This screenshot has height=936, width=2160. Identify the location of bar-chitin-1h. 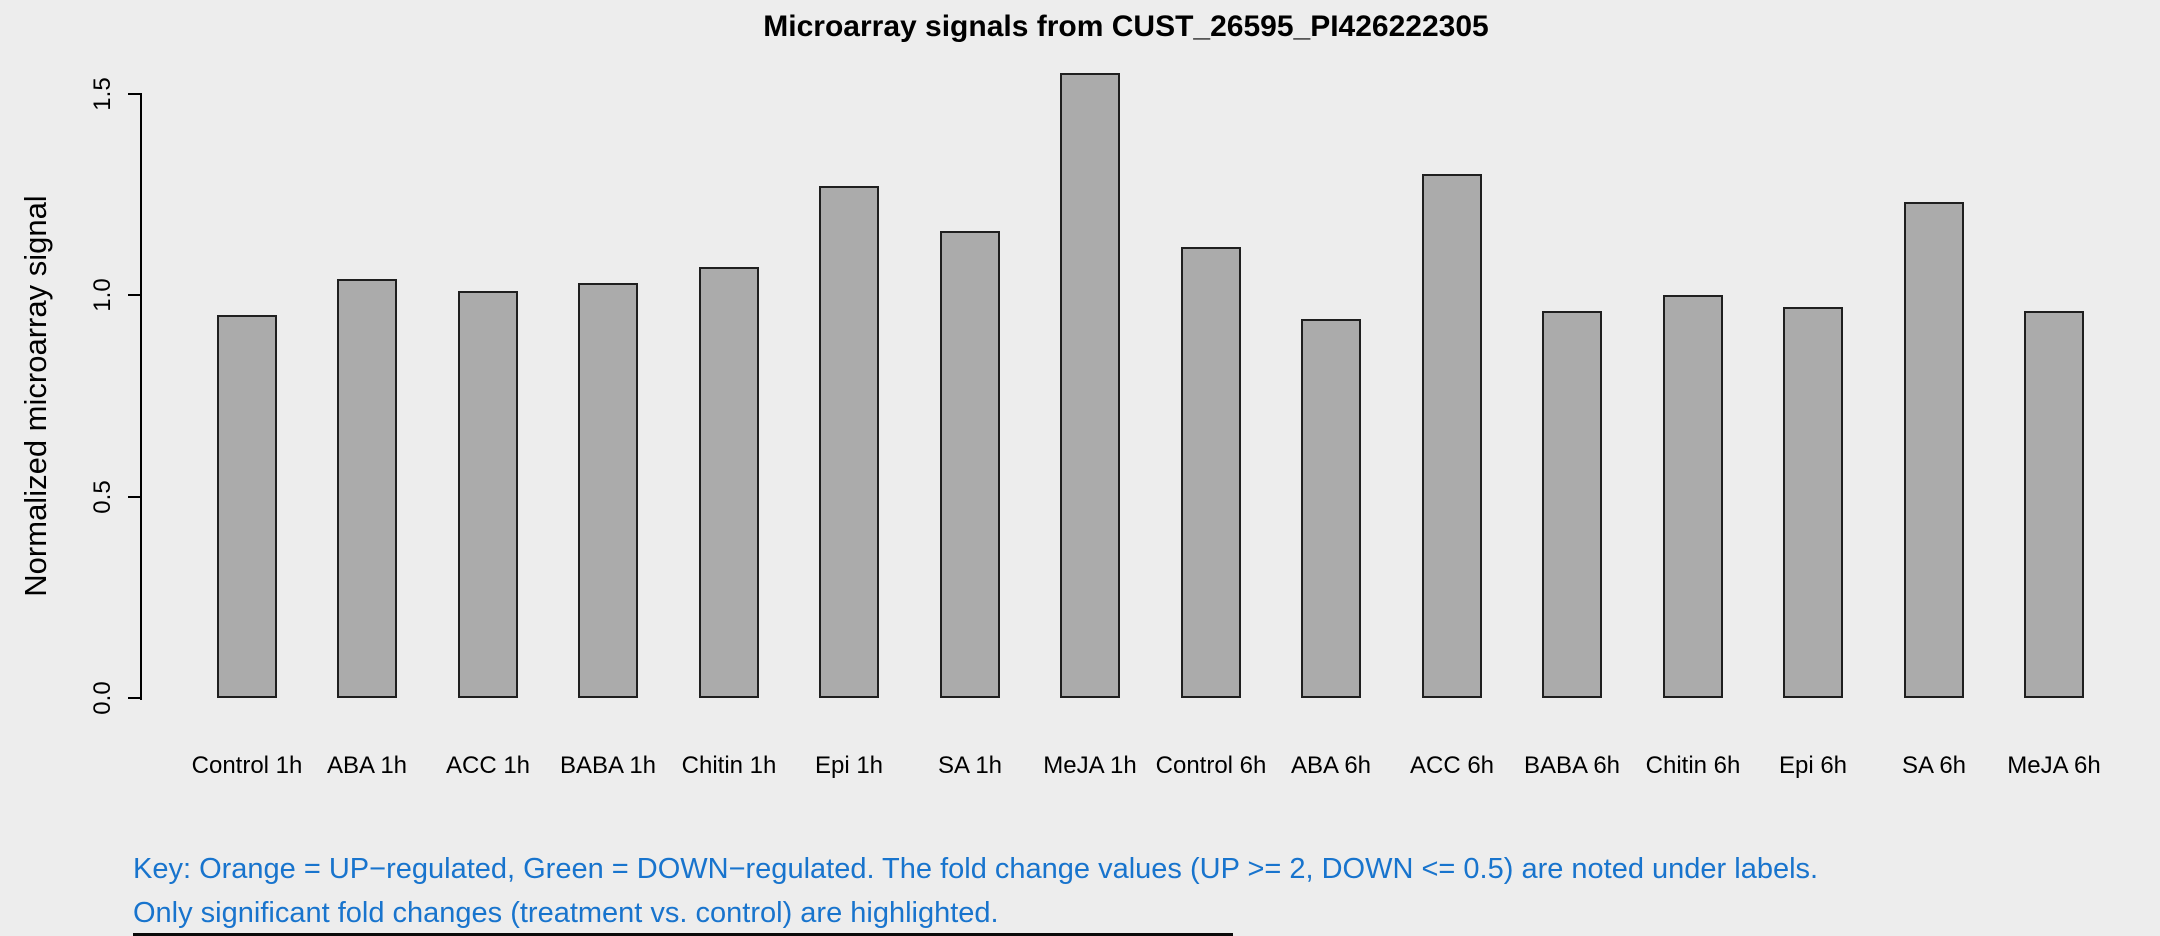
(729, 482).